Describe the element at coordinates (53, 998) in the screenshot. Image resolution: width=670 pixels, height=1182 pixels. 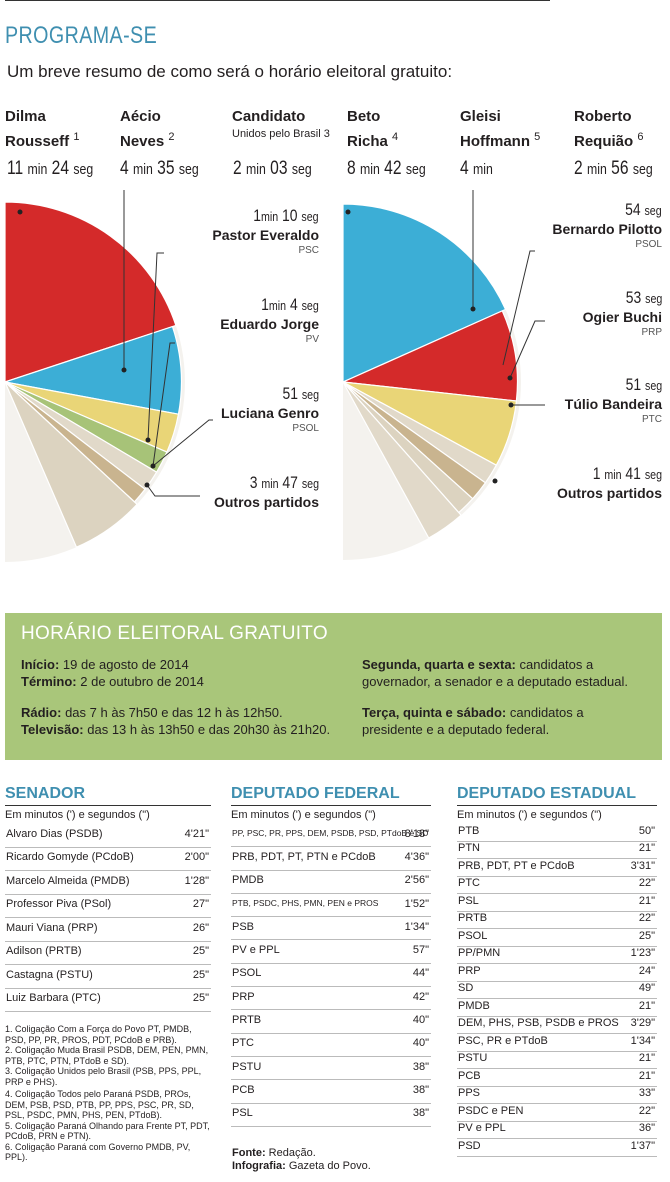
I see `row-label: Luiz Barbara (PTC)` at that location.